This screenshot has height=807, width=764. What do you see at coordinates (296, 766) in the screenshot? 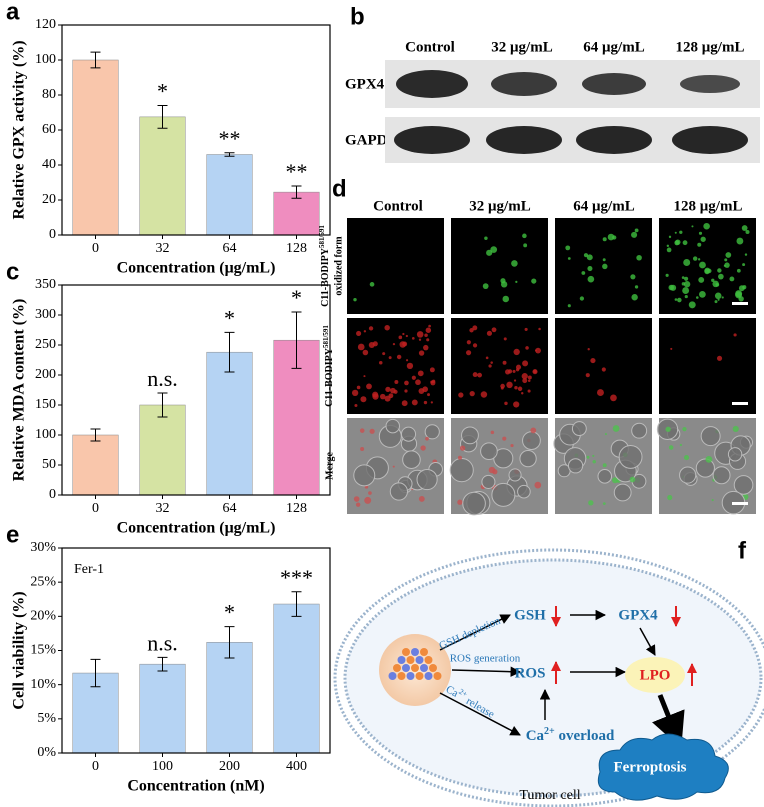
I see `x-tick-label: 400` at bounding box center [296, 766].